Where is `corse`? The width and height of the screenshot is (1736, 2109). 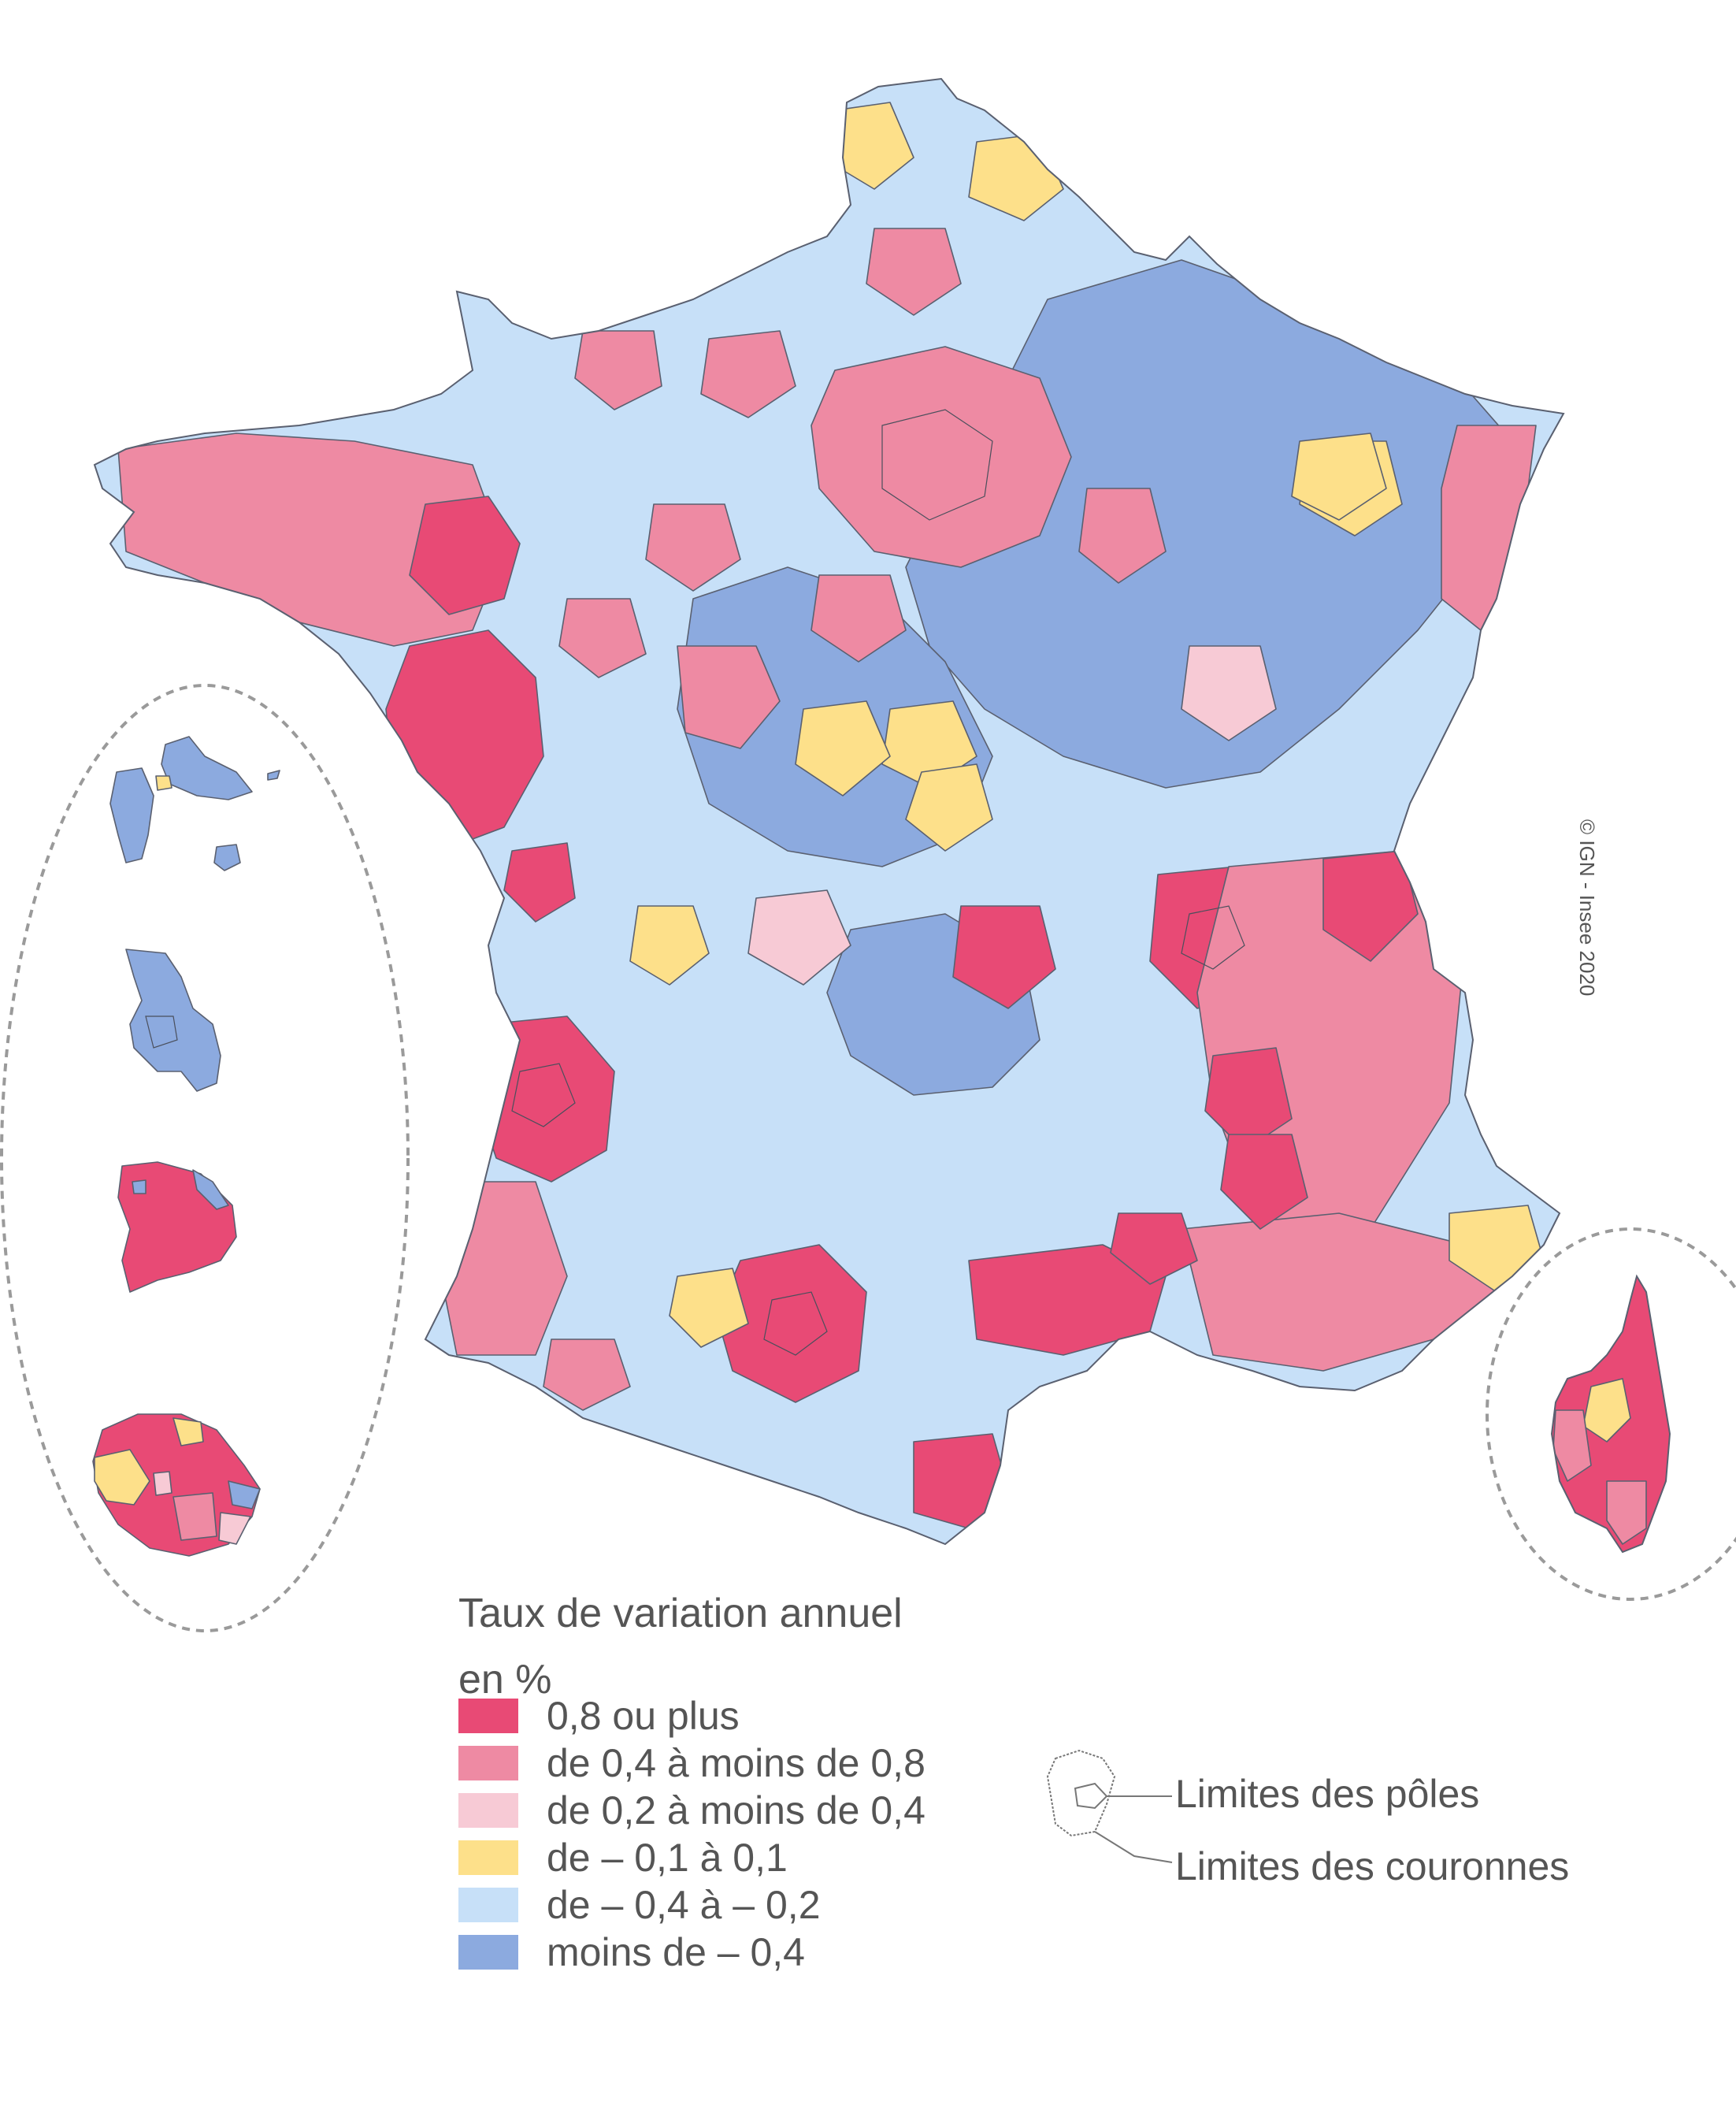
corse is located at coordinates (1611, 1414).